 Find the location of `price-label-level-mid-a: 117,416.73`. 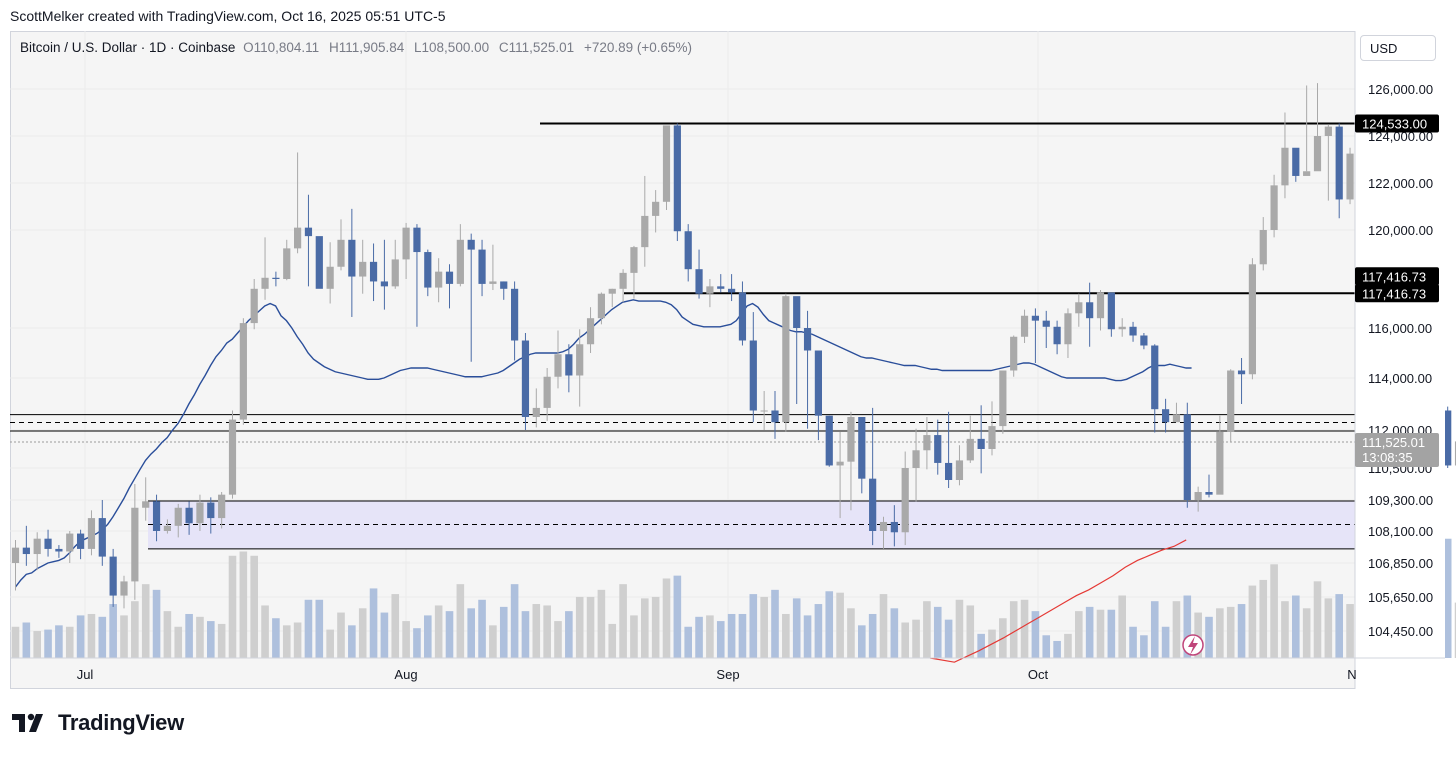

price-label-level-mid-a: 117,416.73 is located at coordinates (1394, 276).